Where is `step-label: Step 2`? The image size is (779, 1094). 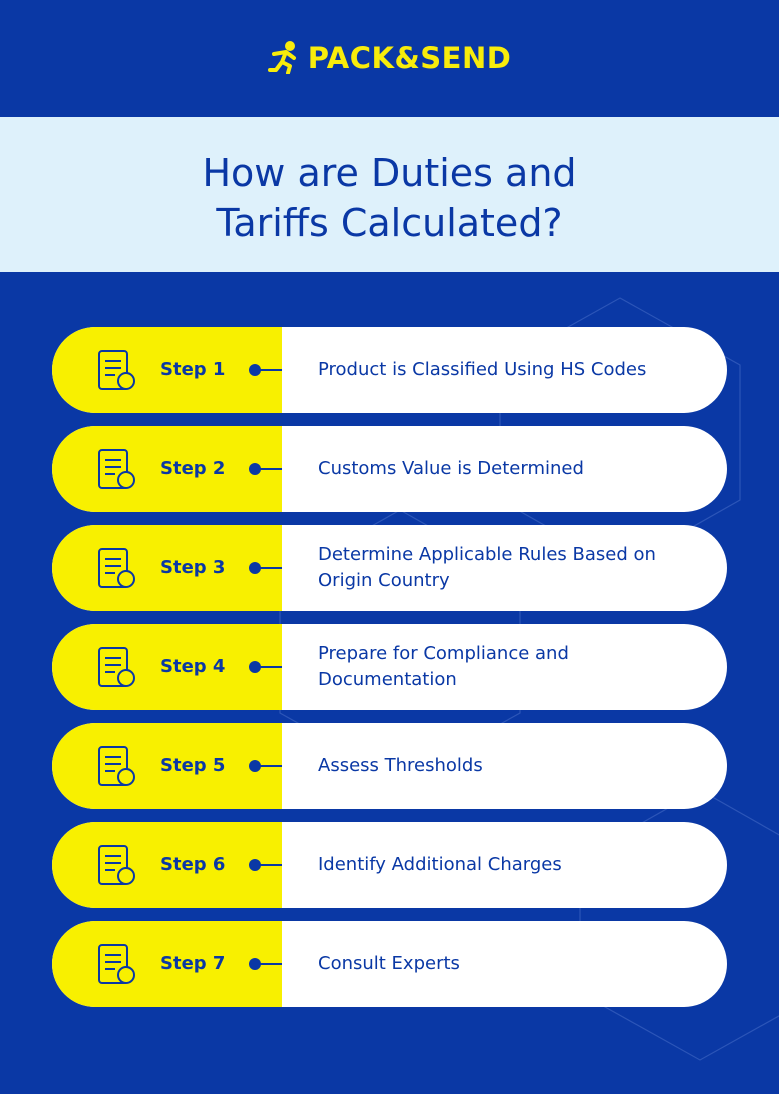
step-label: Step 2 is located at coordinates (193, 468).